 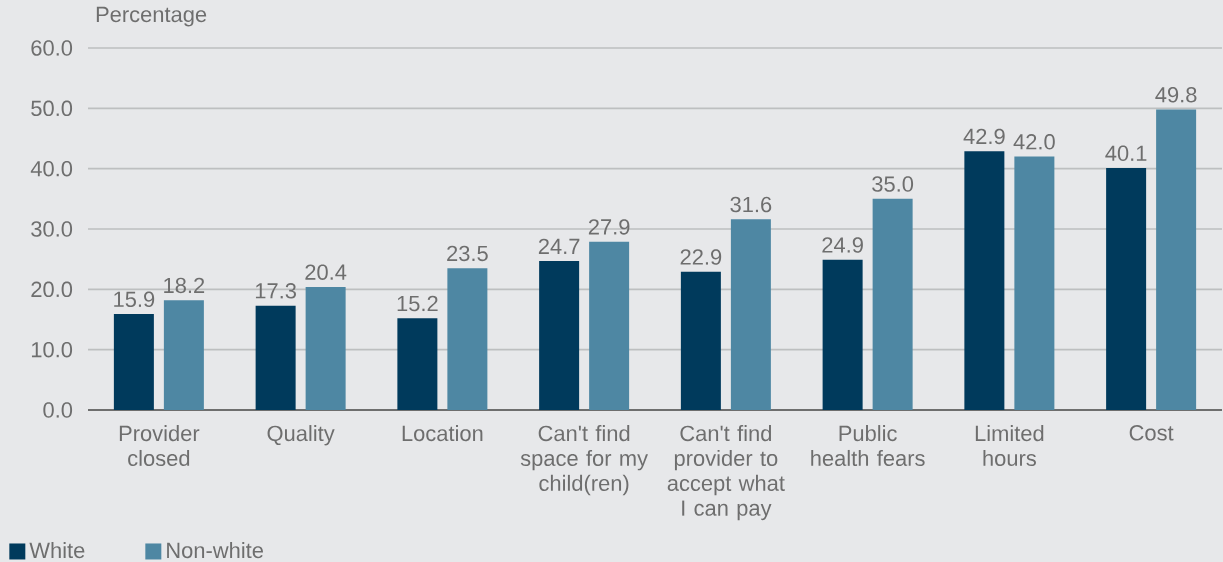 What do you see at coordinates (584, 460) in the screenshot?
I see `x-tick-label: Can't find space for my child(ren)` at bounding box center [584, 460].